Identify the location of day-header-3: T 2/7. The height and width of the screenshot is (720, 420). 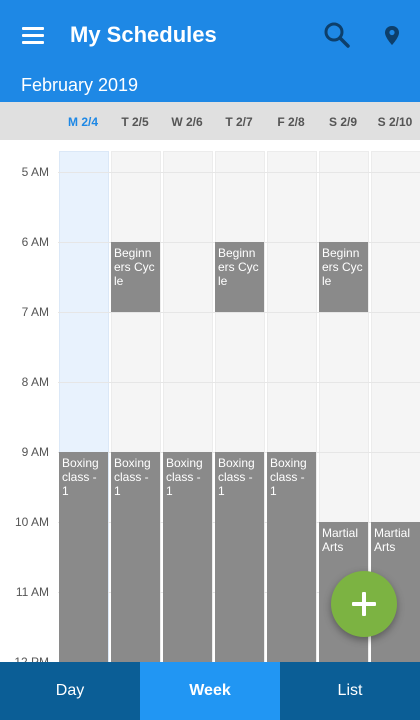
(239, 122).